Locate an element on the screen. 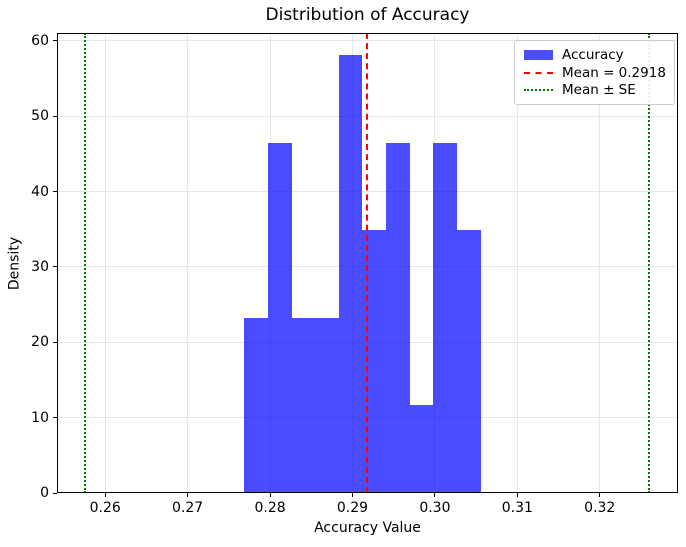 This screenshot has width=686, height=547. x-tick-label-0.27: 0.27 is located at coordinates (188, 508).